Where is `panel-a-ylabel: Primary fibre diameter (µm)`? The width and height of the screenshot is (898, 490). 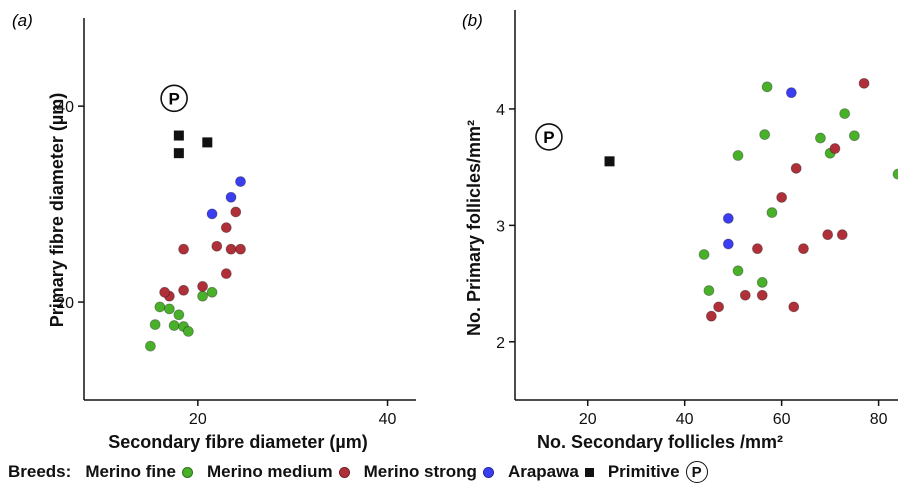 panel-a-ylabel: Primary fibre diameter (µm) is located at coordinates (57, 210).